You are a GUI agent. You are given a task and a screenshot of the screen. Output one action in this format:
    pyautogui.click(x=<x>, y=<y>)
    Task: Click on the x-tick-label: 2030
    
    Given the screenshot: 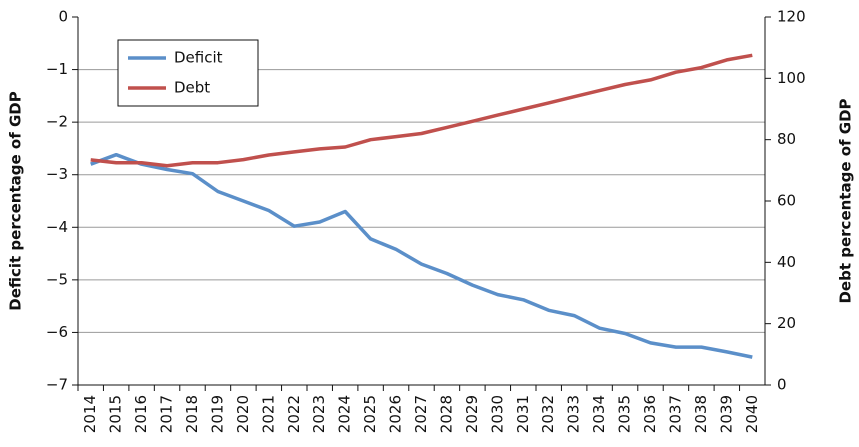 What is the action you would take?
    pyautogui.click(x=497, y=414)
    